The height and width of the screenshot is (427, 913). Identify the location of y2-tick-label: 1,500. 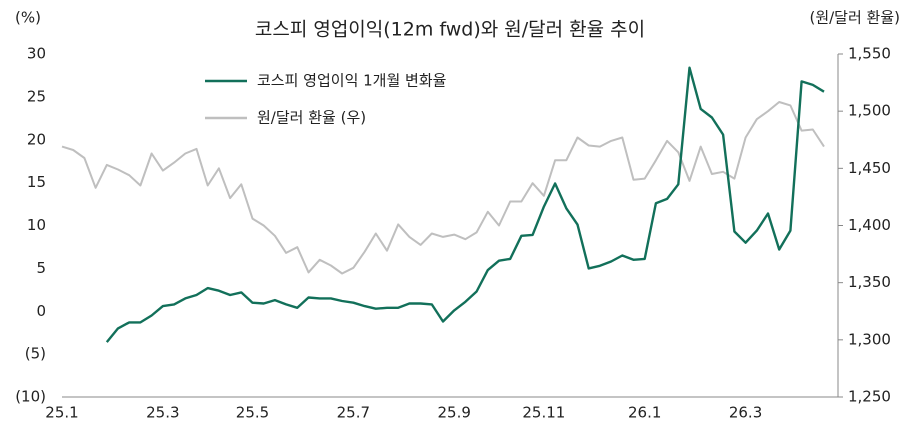
(869, 111).